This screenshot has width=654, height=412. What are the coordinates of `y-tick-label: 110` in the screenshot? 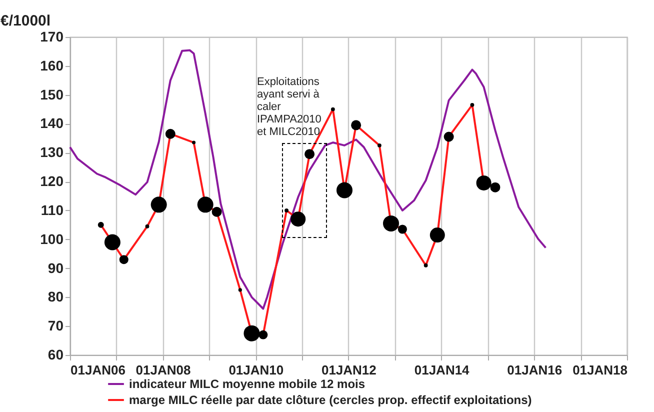 It's located at (52, 210).